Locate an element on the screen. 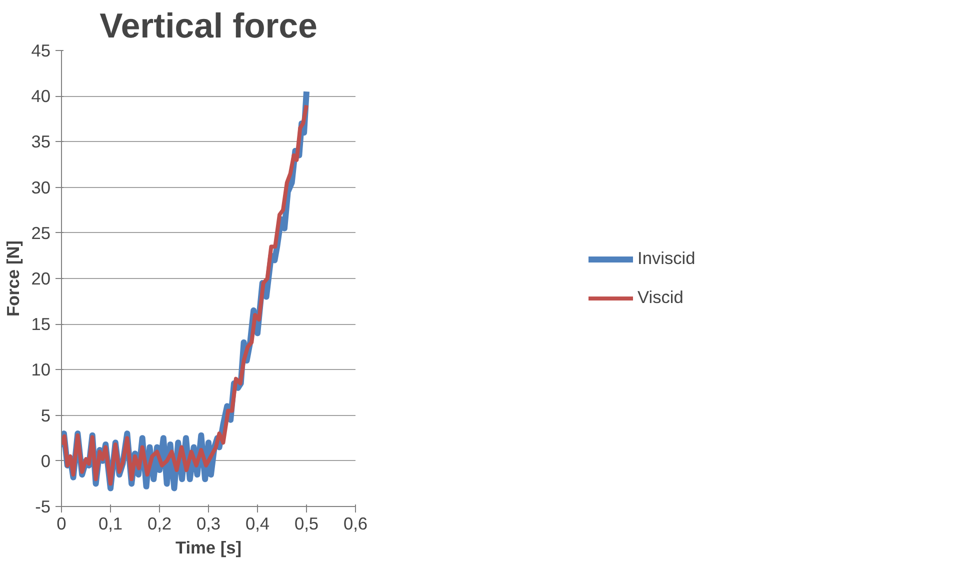 This screenshot has width=955, height=567. x-tick-label: 0,4 is located at coordinates (257, 524).